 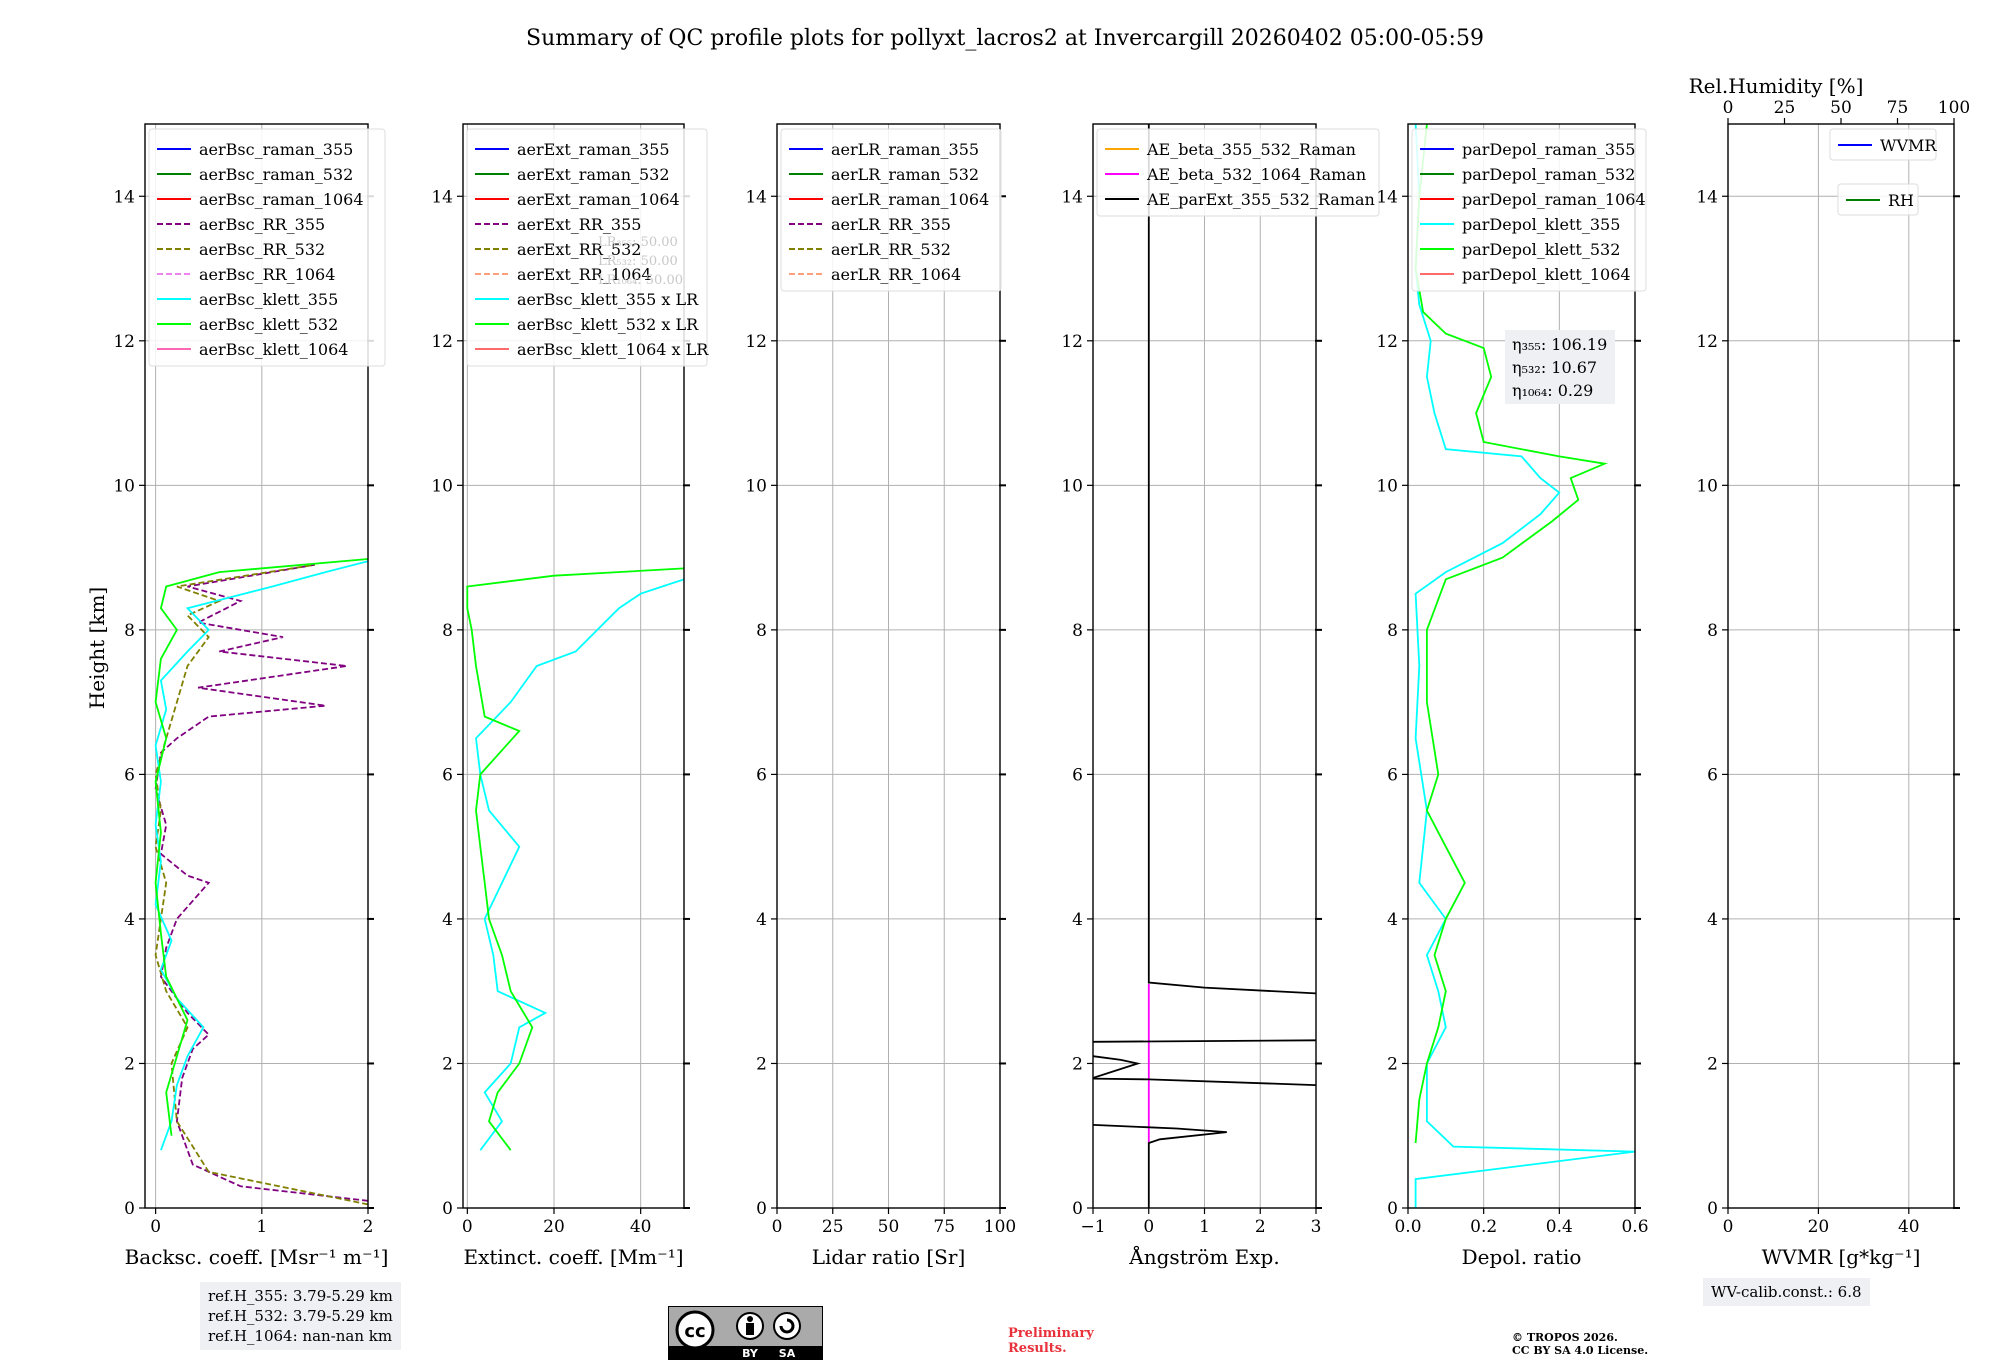 I want to click on x-axis-label: Backsc. coeff. [Msr⁻¹ m⁻¹], so click(x=257, y=1257).